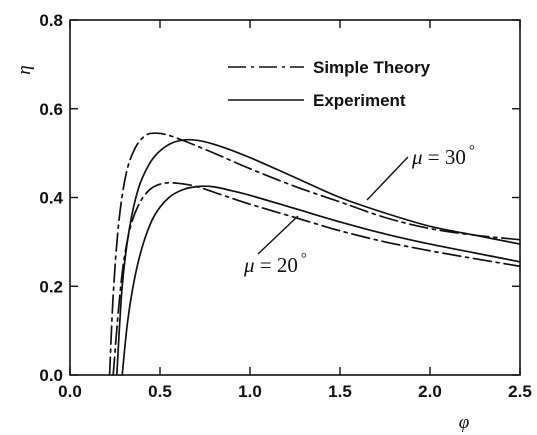 The image size is (537, 435). What do you see at coordinates (443, 156) in the screenshot?
I see `annotation-label-mu-30: μ = 30 °` at bounding box center [443, 156].